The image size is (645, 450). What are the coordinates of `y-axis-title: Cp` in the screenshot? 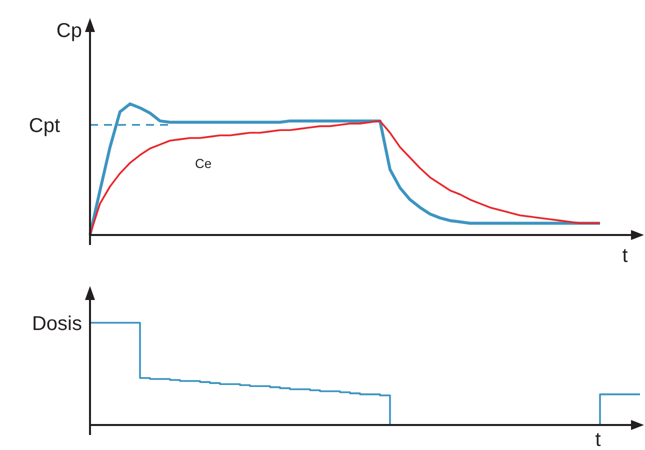 It's located at (69, 31).